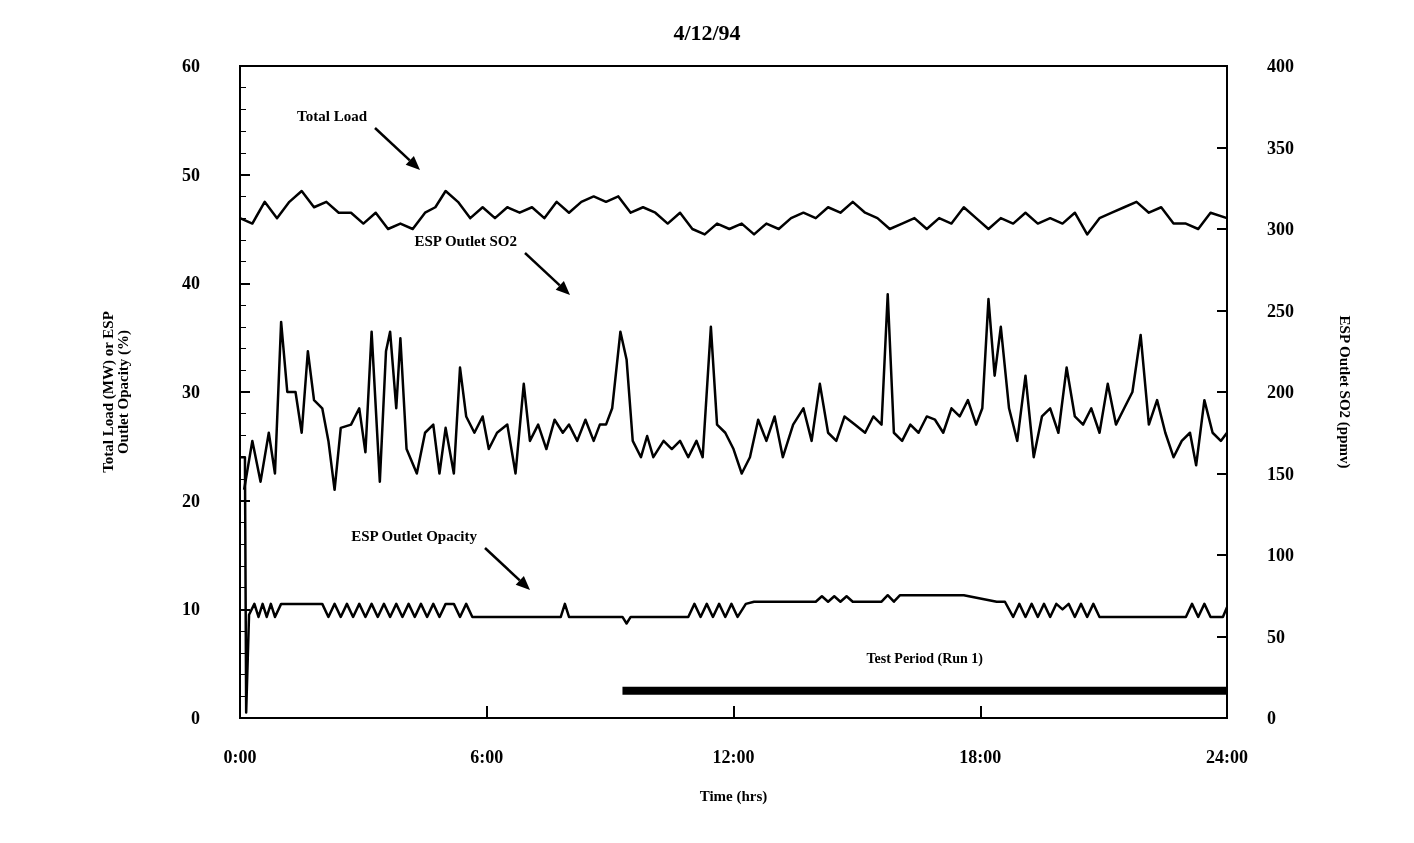 The height and width of the screenshot is (843, 1414). Describe the element at coordinates (1280, 392) in the screenshot. I see `y2-tick-label: 200` at that location.